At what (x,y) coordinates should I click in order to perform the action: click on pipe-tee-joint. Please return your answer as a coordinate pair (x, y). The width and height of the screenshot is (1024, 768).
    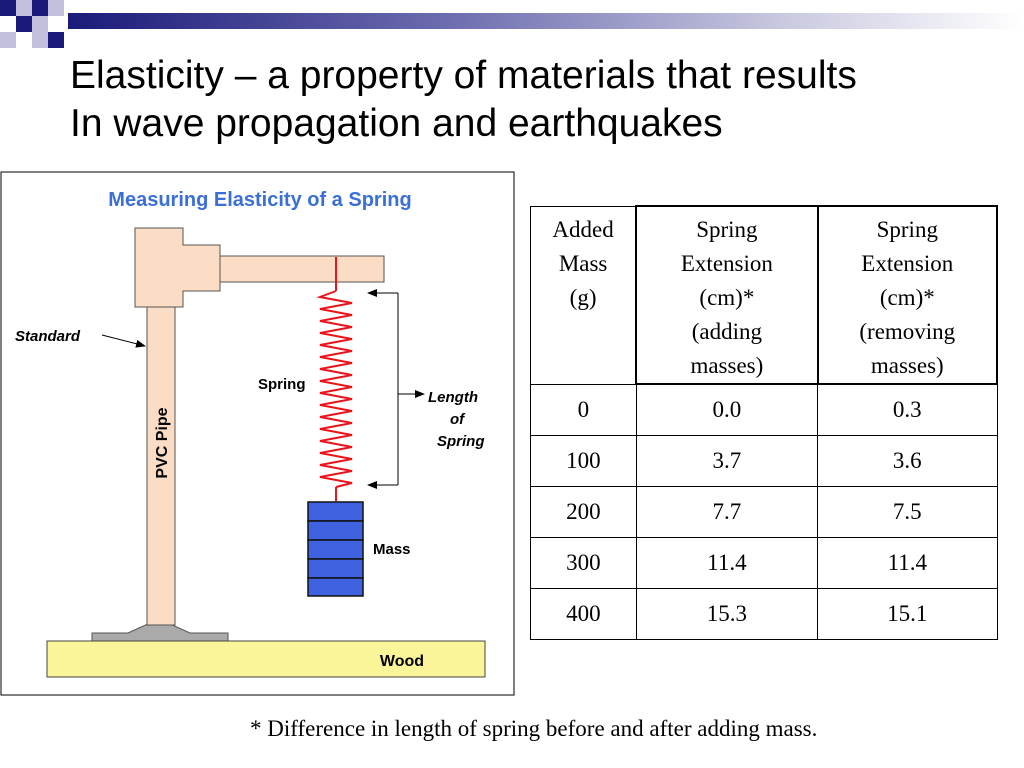
    Looking at the image, I should click on (177, 267).